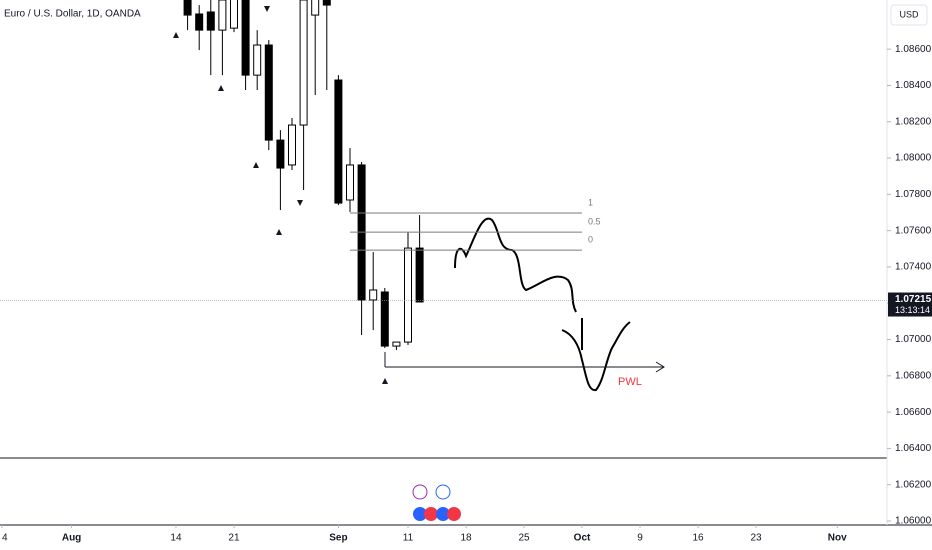 This screenshot has height=550, width=932. I want to click on x-tick-label: Nov, so click(837, 538).